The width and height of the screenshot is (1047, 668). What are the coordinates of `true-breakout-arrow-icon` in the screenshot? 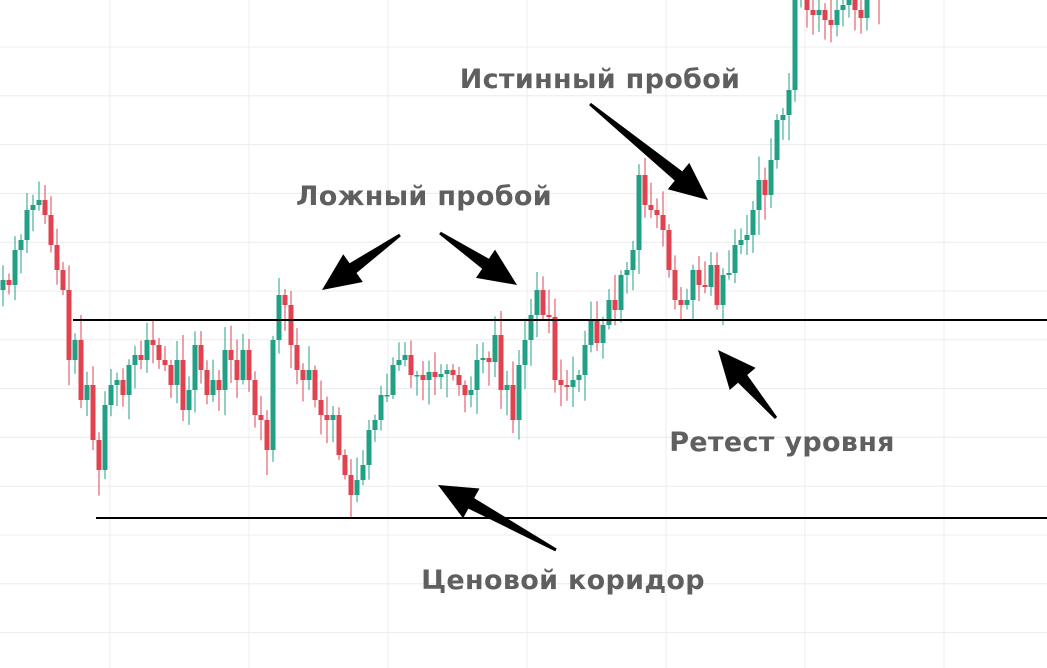 It's located at (648, 151).